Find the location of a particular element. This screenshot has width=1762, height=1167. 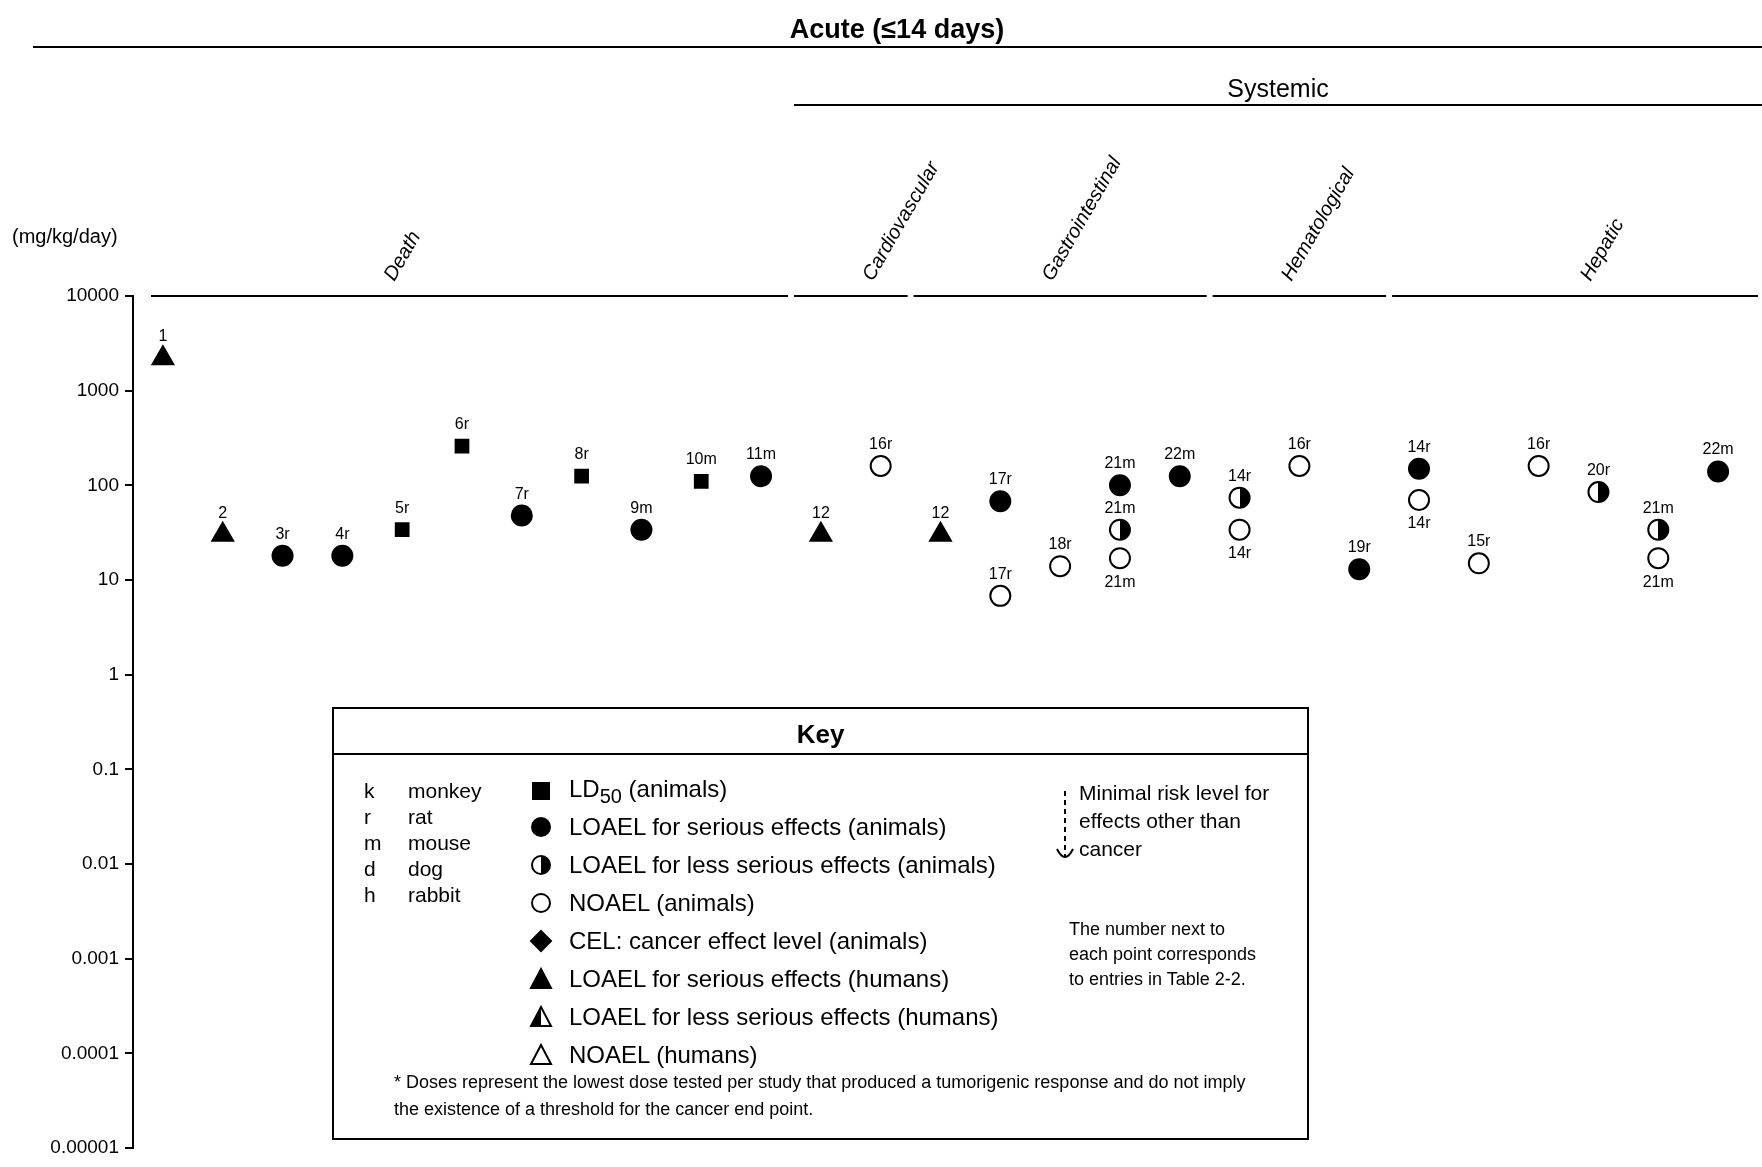

chart-subtitle: Systemic is located at coordinates (1278, 88).